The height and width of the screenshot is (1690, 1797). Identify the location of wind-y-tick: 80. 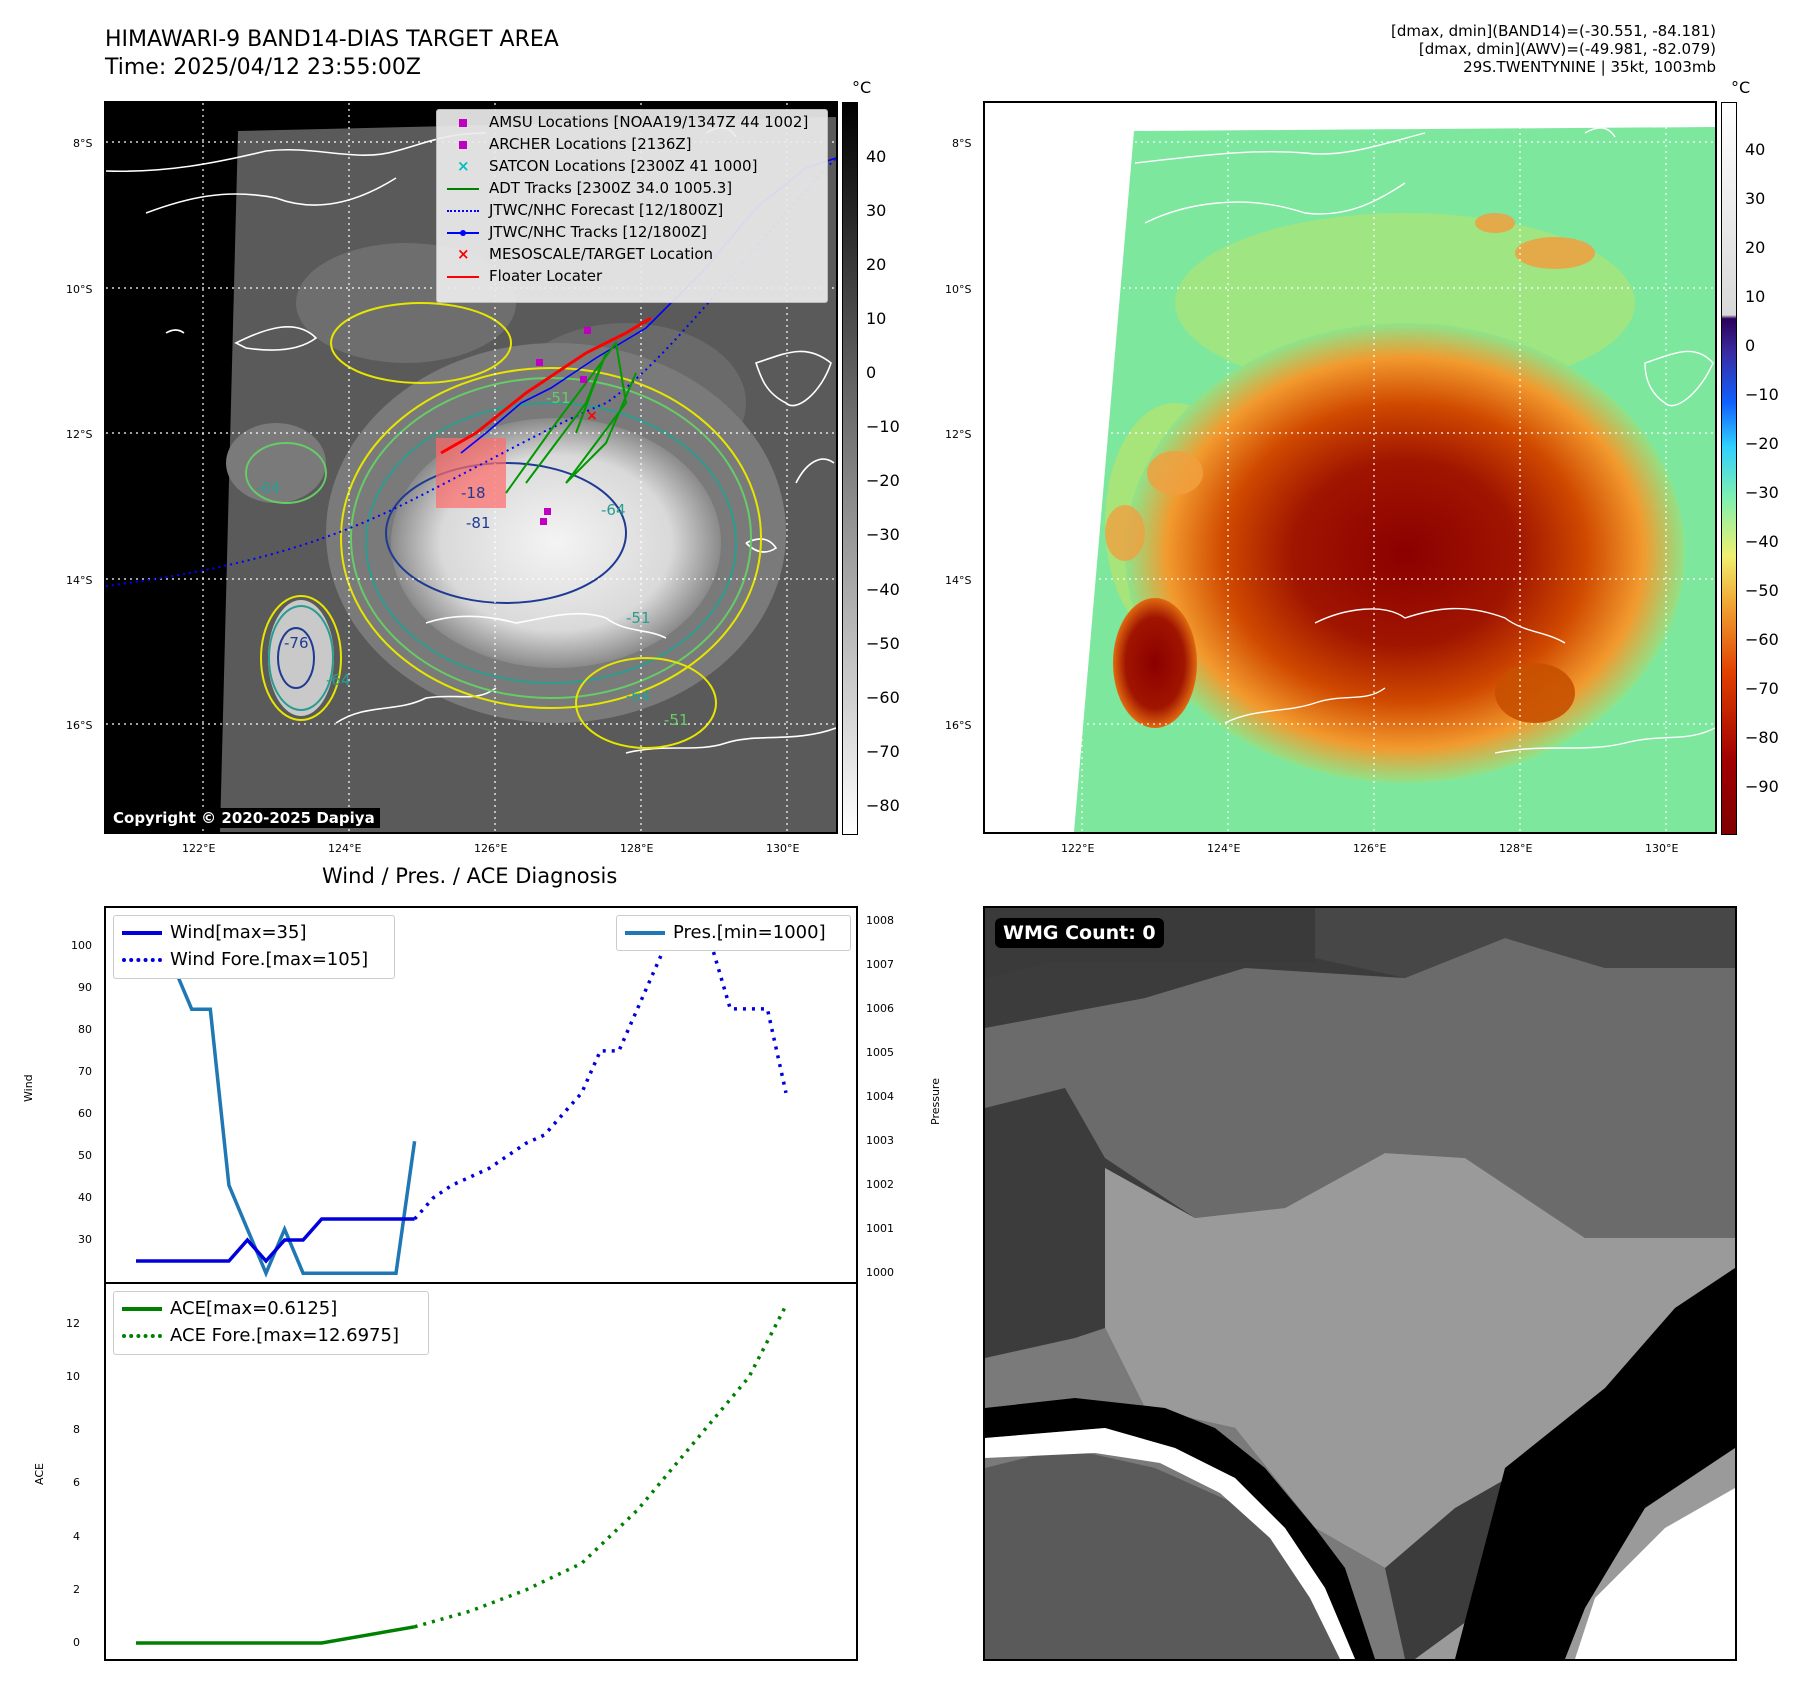
(85, 1029).